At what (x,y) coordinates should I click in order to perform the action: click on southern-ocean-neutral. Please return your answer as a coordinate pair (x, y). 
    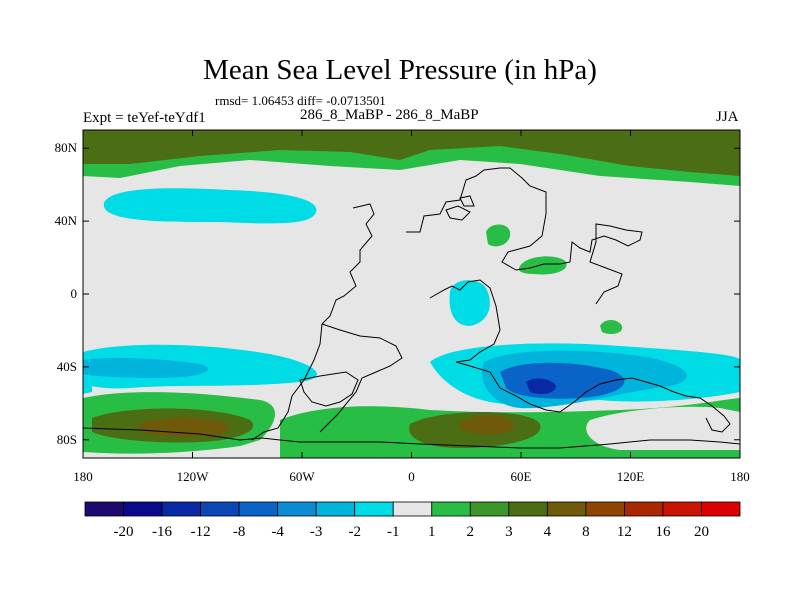
    Looking at the image, I should click on (663, 428).